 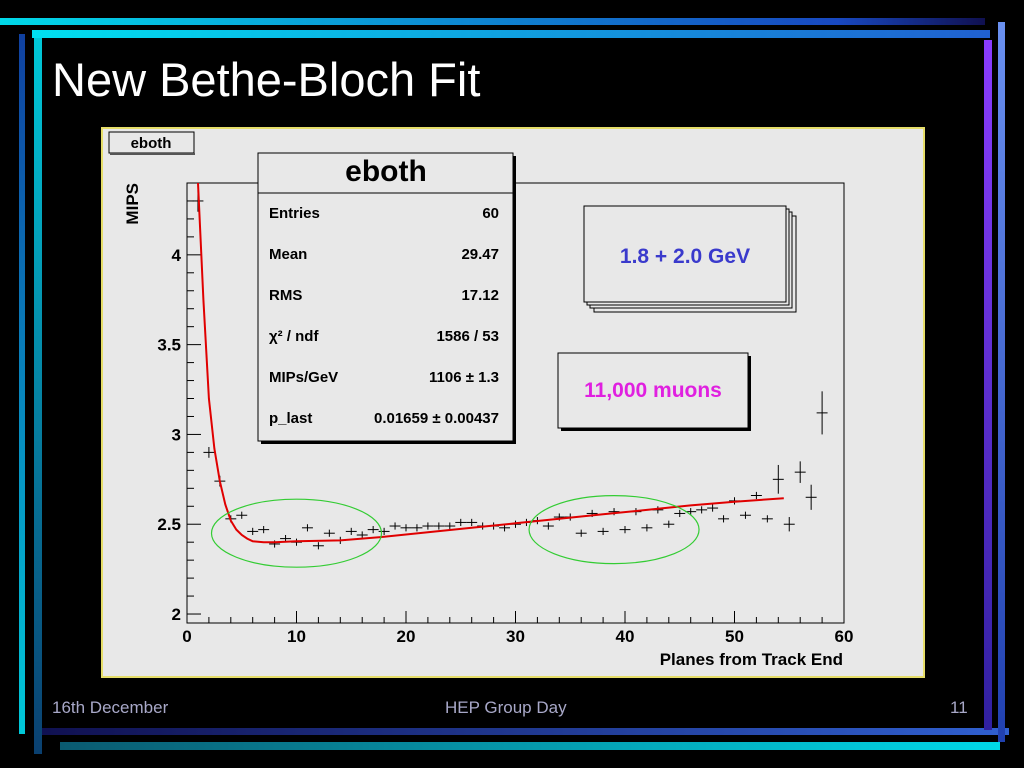 I want to click on x-tick-label: 40, so click(x=625, y=636).